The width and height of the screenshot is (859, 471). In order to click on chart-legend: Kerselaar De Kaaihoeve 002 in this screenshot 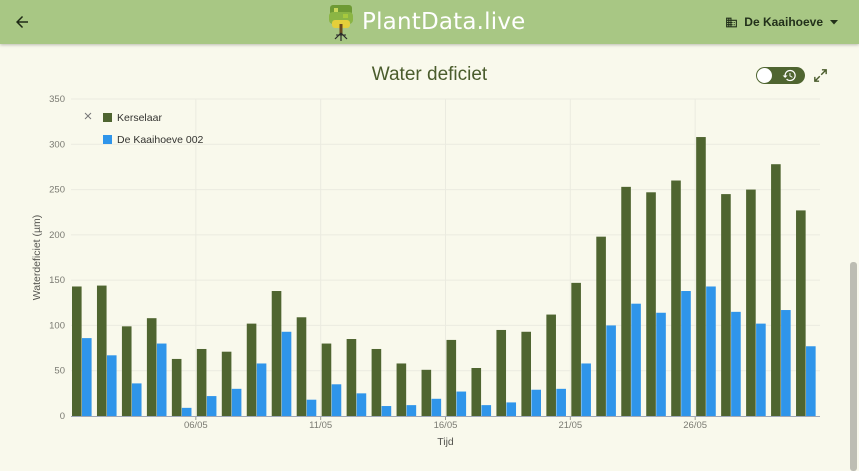, I will do `click(144, 129)`.